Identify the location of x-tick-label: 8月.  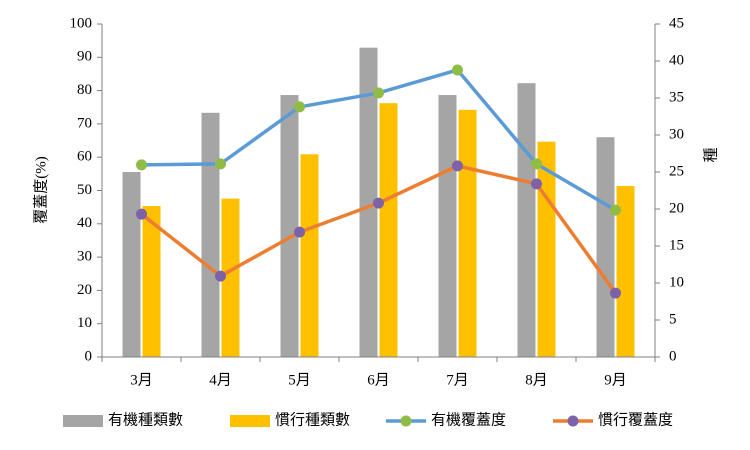
(536, 380).